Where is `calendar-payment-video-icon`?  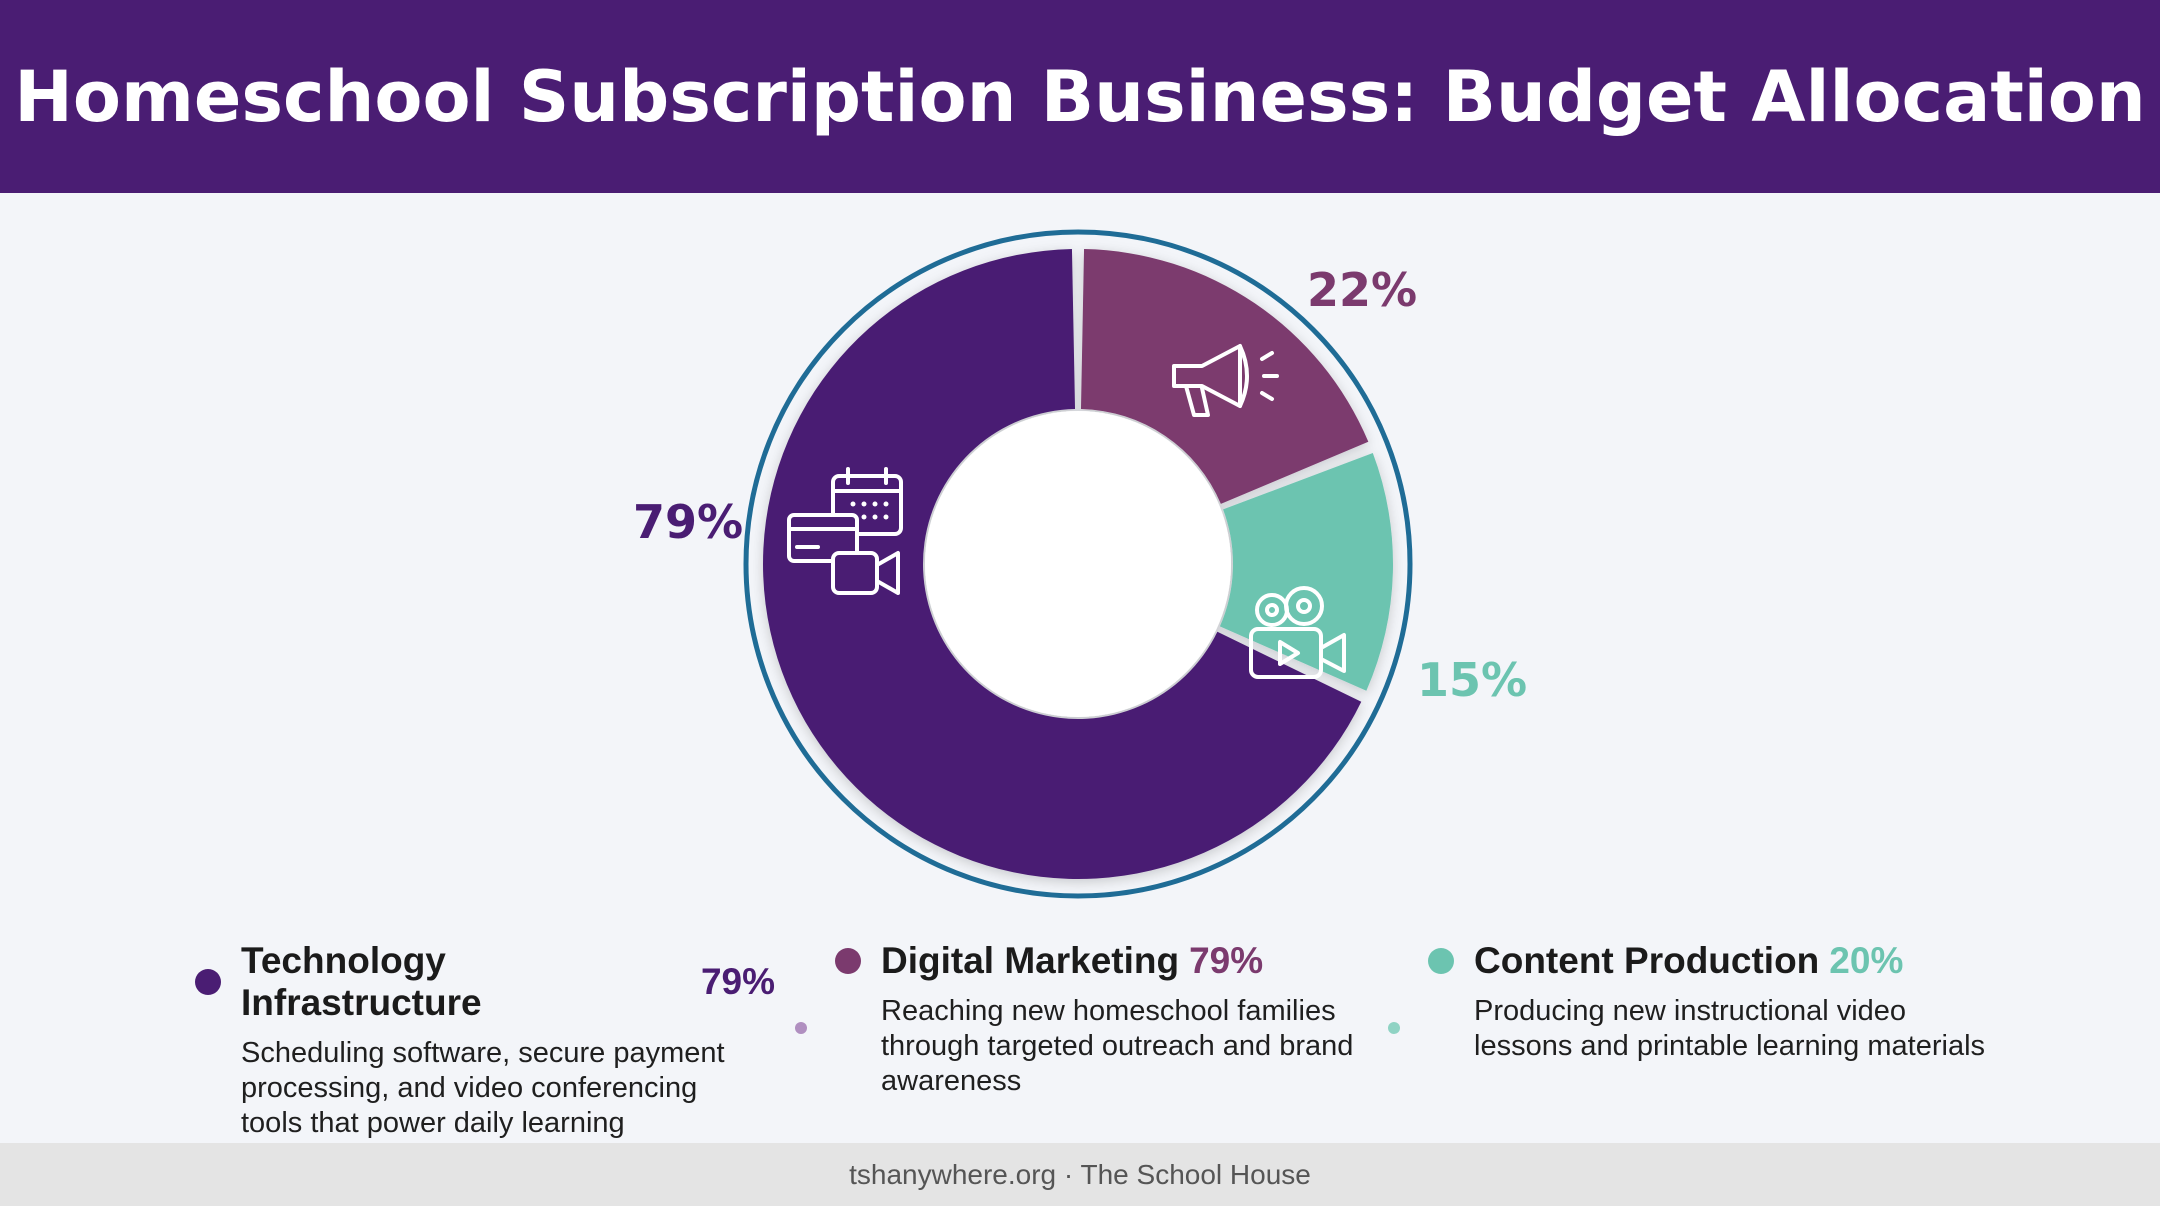
calendar-payment-video-icon is located at coordinates (845, 531).